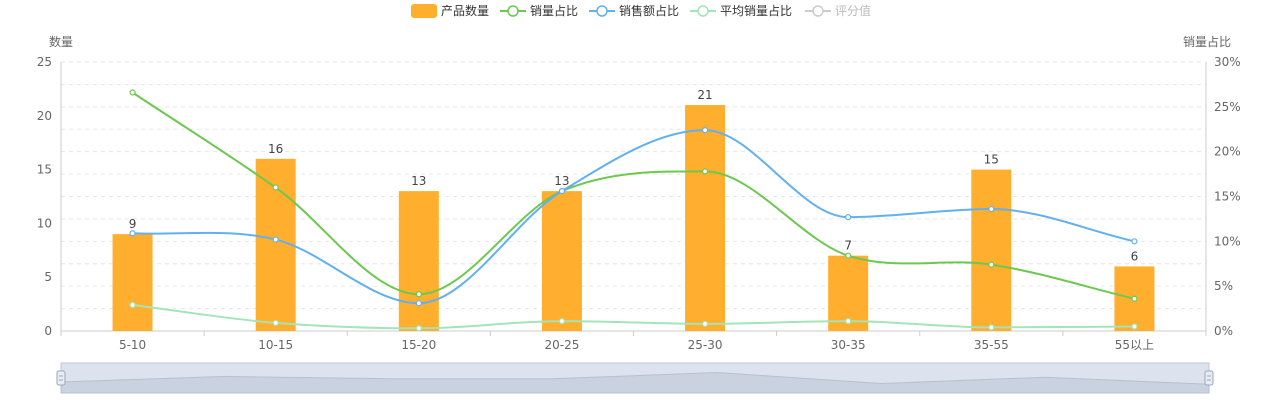  I want to click on zoom-handle-right, so click(1209, 378).